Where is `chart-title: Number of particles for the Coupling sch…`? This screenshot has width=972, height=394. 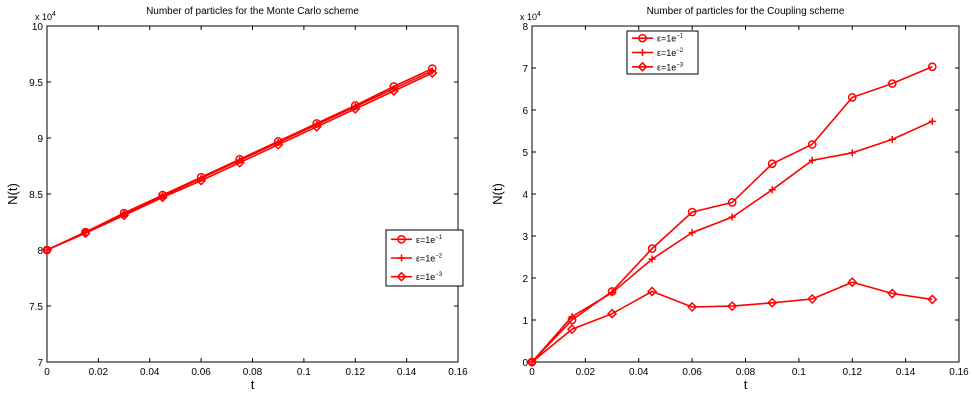
chart-title: Number of particles for the Coupling sch… is located at coordinates (746, 11).